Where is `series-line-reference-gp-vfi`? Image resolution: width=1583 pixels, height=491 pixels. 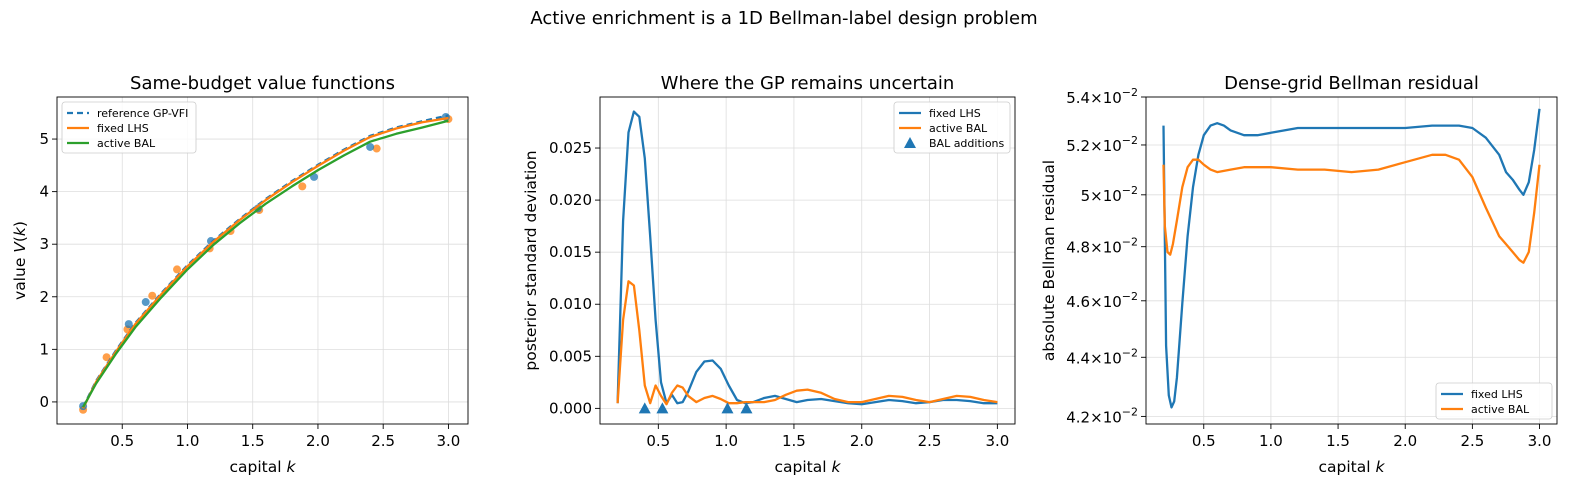
series-line-reference-gp-vfi is located at coordinates (265, 261).